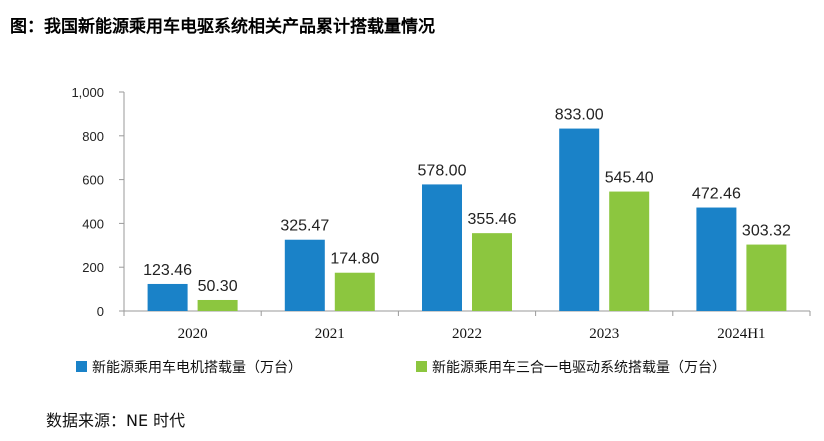 Image resolution: width=824 pixels, height=441 pixels. I want to click on x-tick-label: 2024H1, so click(741, 334).